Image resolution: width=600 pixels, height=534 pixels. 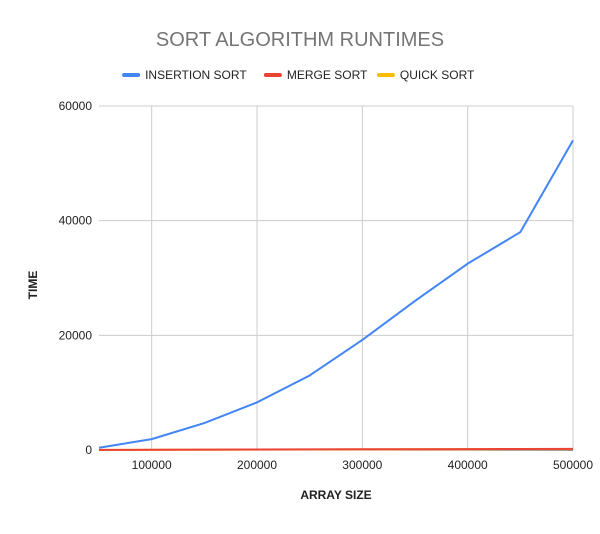 I want to click on legend-label-insertion-sort: INSERTION SORT, so click(x=196, y=75).